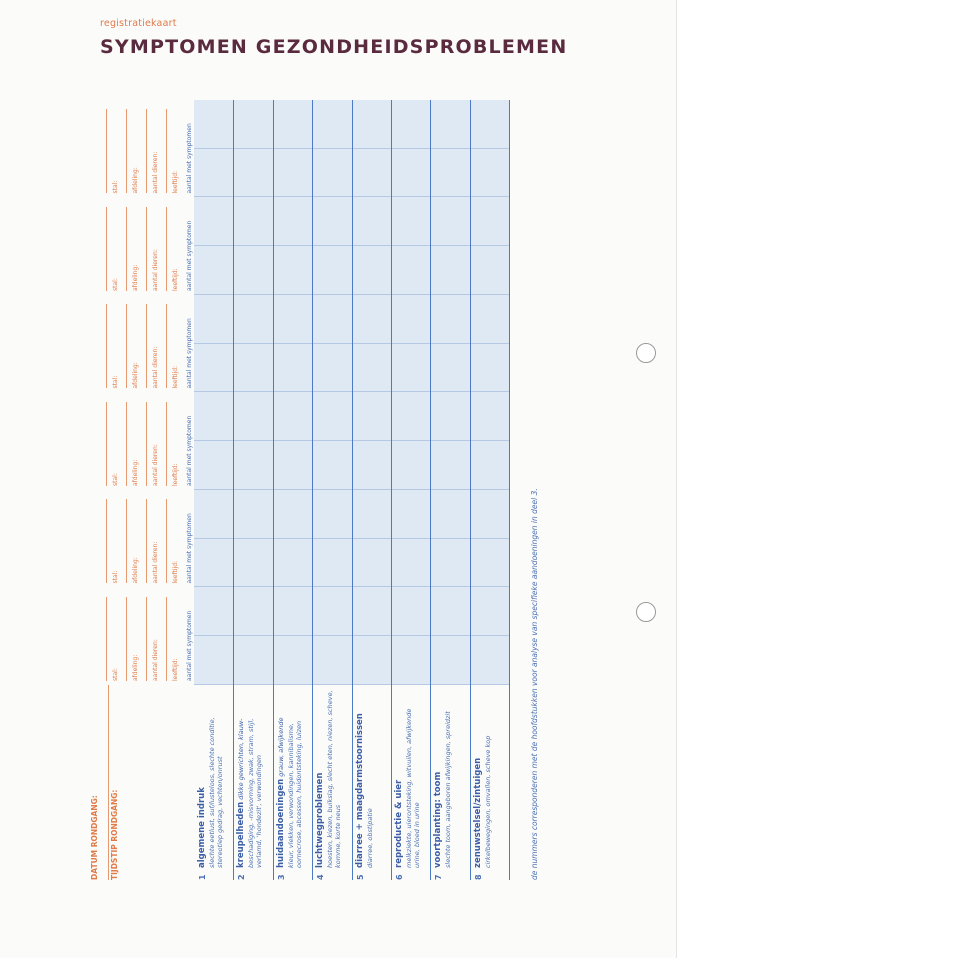 The height and width of the screenshot is (958, 968). I want to click on row-number: 6, so click(399, 877).